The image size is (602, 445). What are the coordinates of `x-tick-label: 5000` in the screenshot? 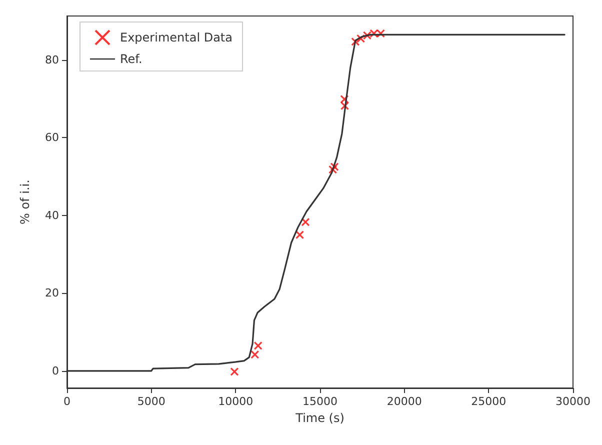 It's located at (151, 401).